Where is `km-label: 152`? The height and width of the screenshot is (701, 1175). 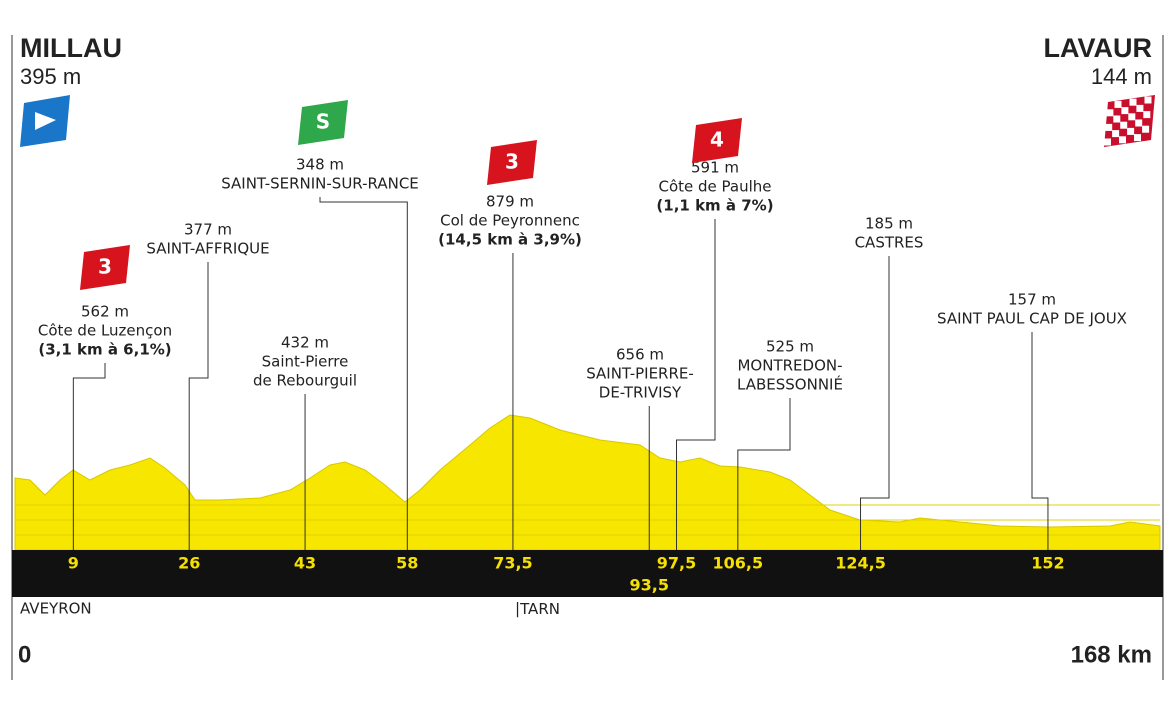
km-label: 152 is located at coordinates (1047, 563).